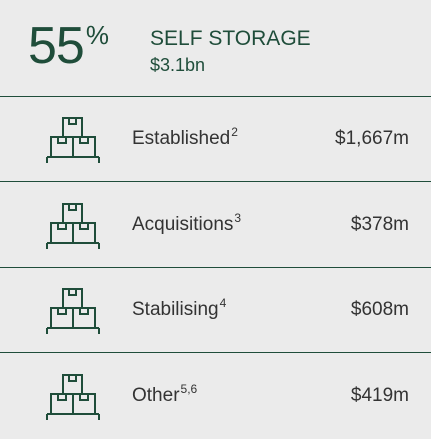 The image size is (431, 439). I want to click on row-label: Acquisitions3, so click(186, 223).